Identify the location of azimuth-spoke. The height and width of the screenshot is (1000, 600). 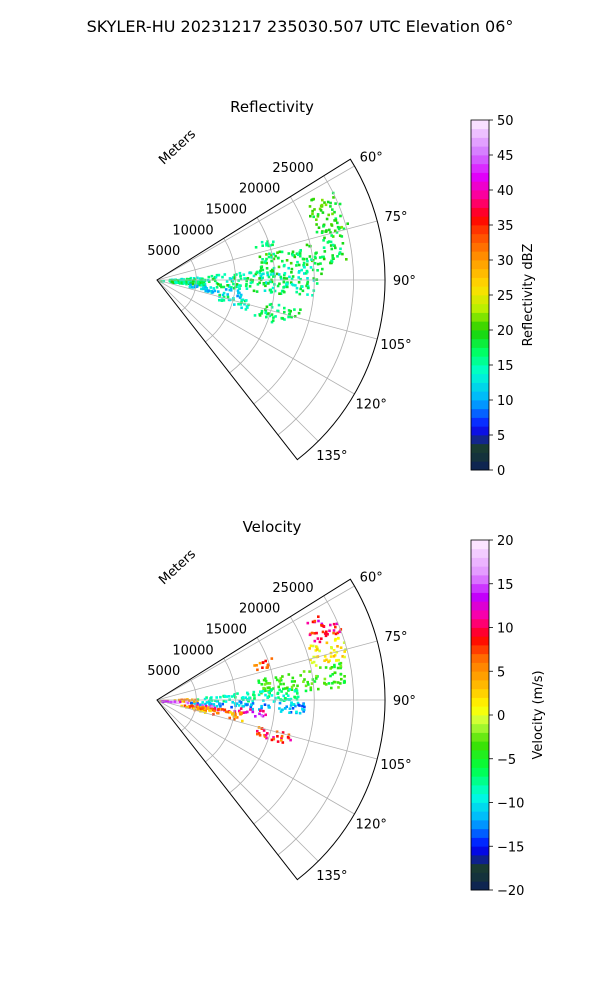
(255, 757).